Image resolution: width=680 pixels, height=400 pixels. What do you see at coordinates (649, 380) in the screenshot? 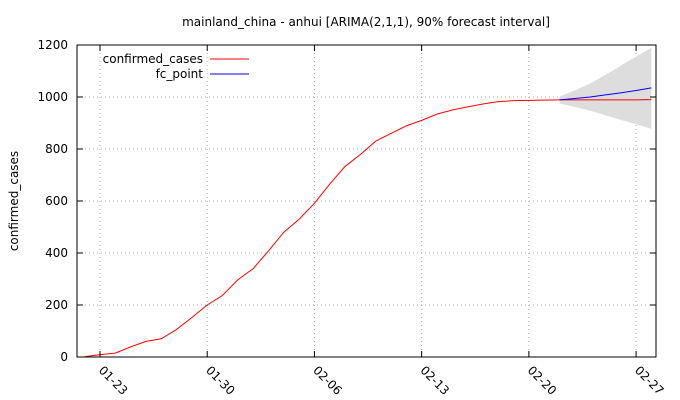
I see `x-tick-label: 02-27` at bounding box center [649, 380].